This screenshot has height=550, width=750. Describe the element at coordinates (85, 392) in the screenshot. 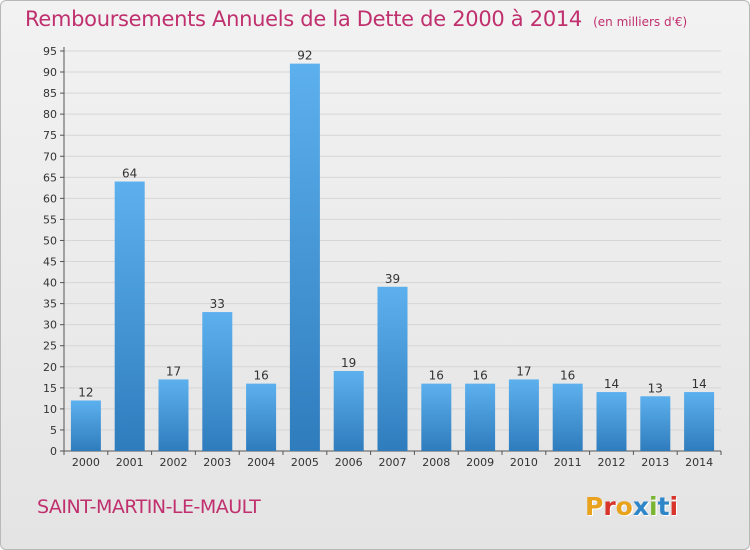

I see `data-label: 12` at that location.